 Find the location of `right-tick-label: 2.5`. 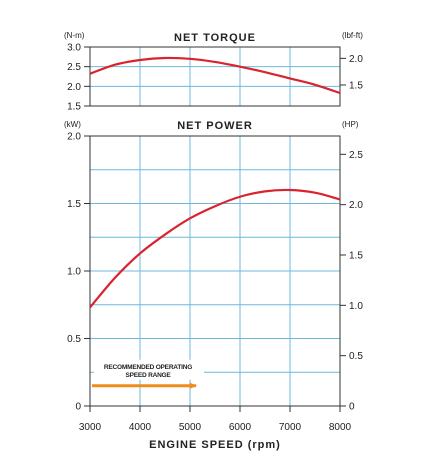

right-tick-label: 2.5 is located at coordinates (356, 155).